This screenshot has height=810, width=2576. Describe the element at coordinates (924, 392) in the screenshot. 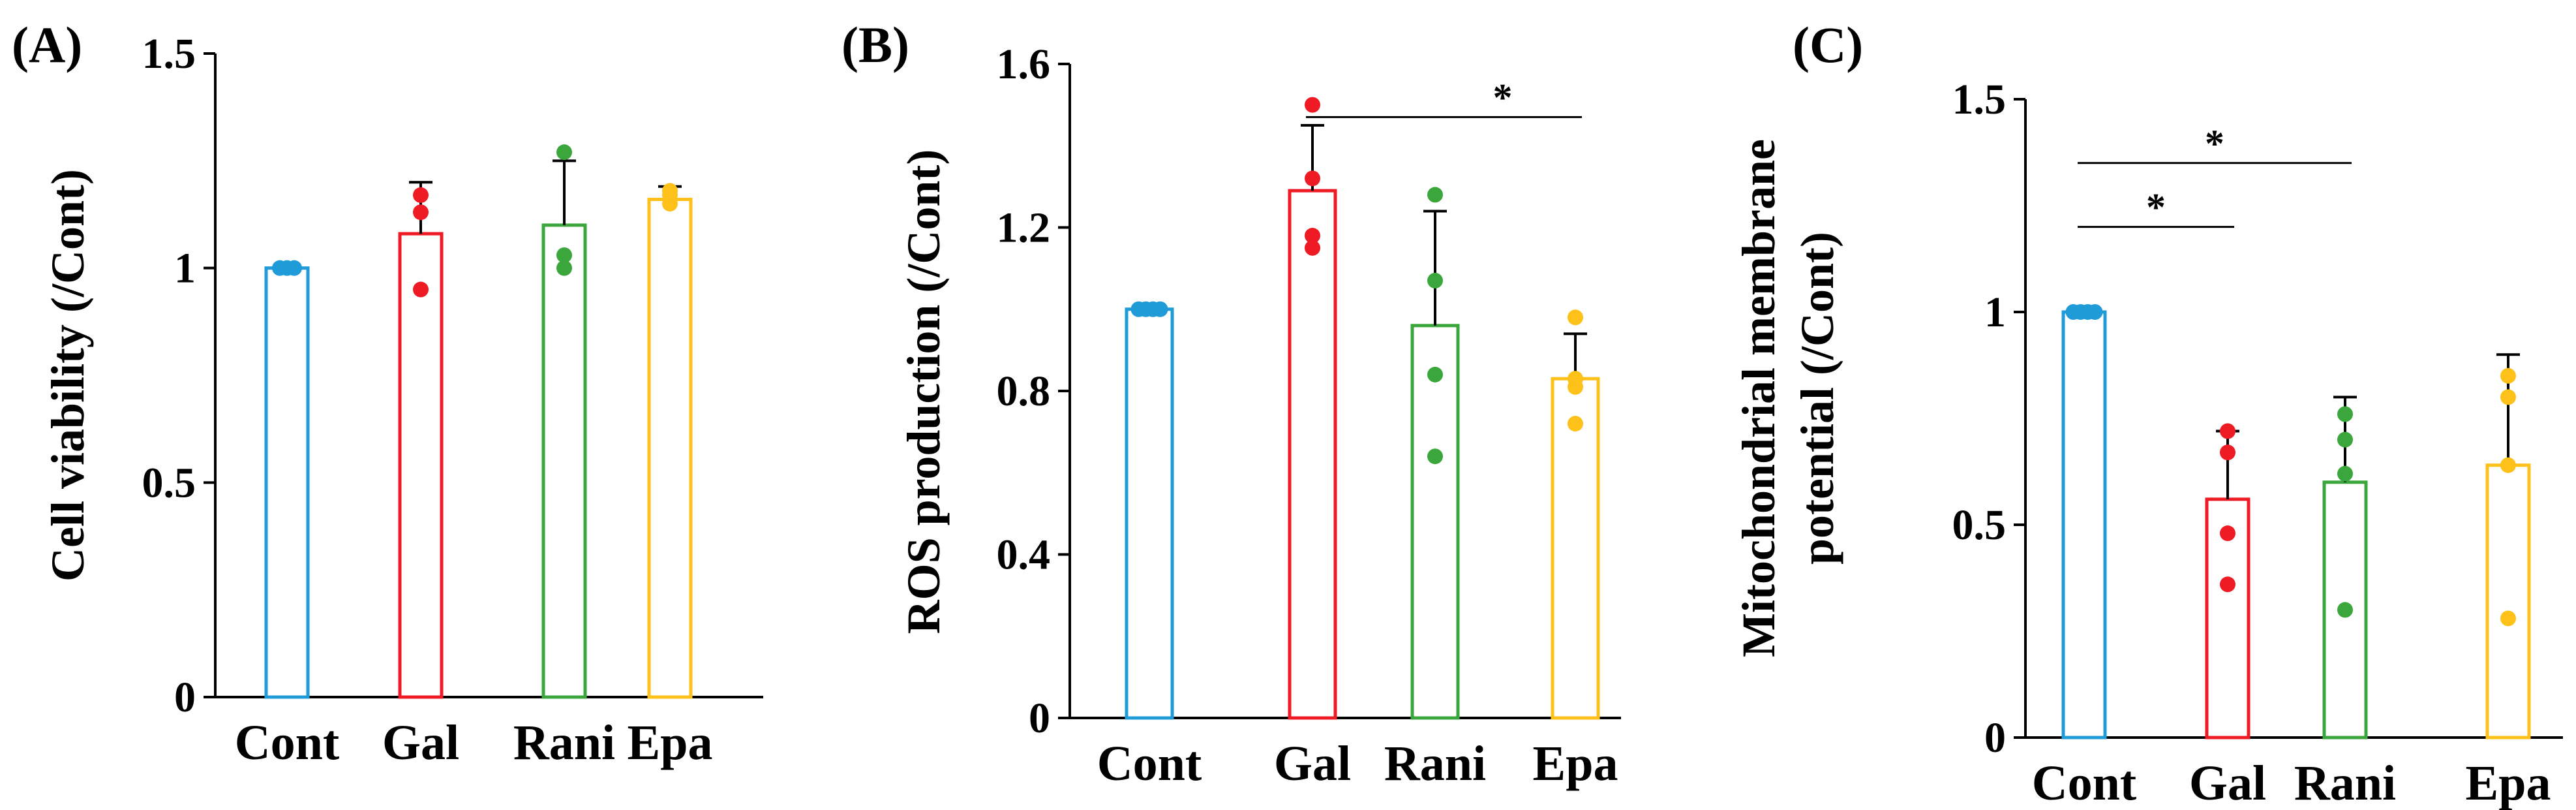

I see `y-axis-title: ROS production (/Cont)` at that location.